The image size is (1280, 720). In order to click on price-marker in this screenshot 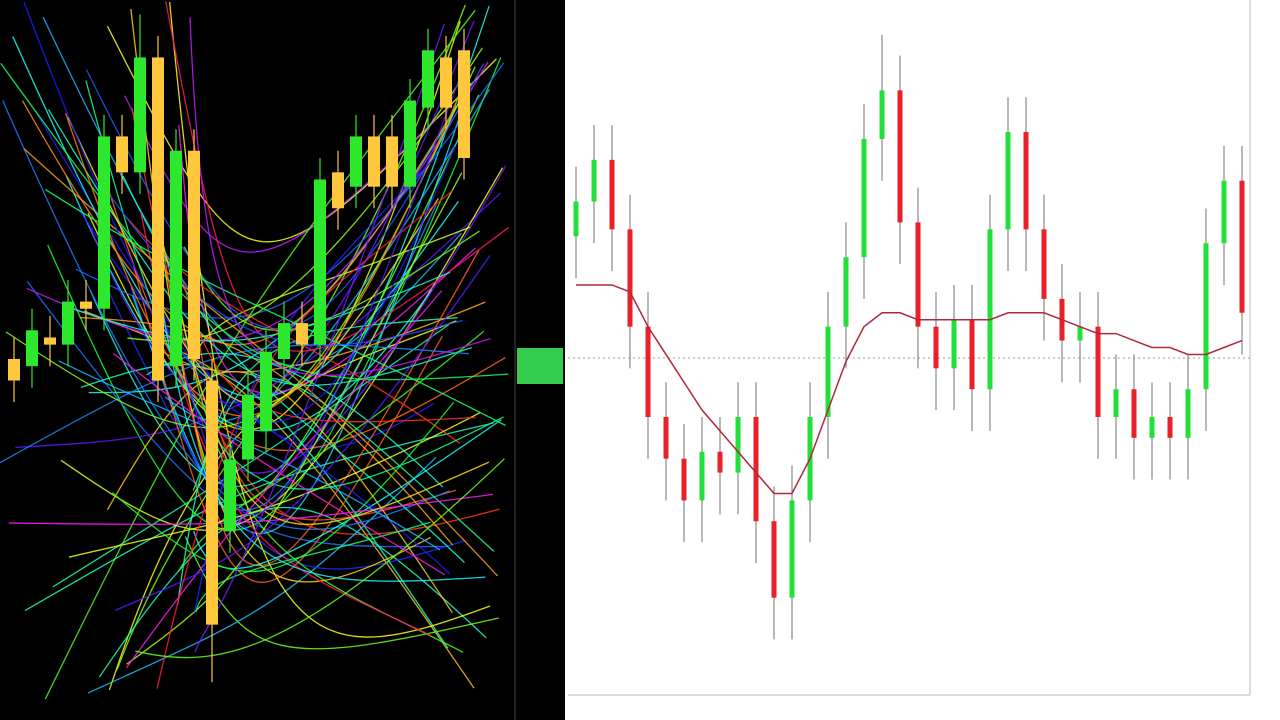, I will do `click(540, 366)`.